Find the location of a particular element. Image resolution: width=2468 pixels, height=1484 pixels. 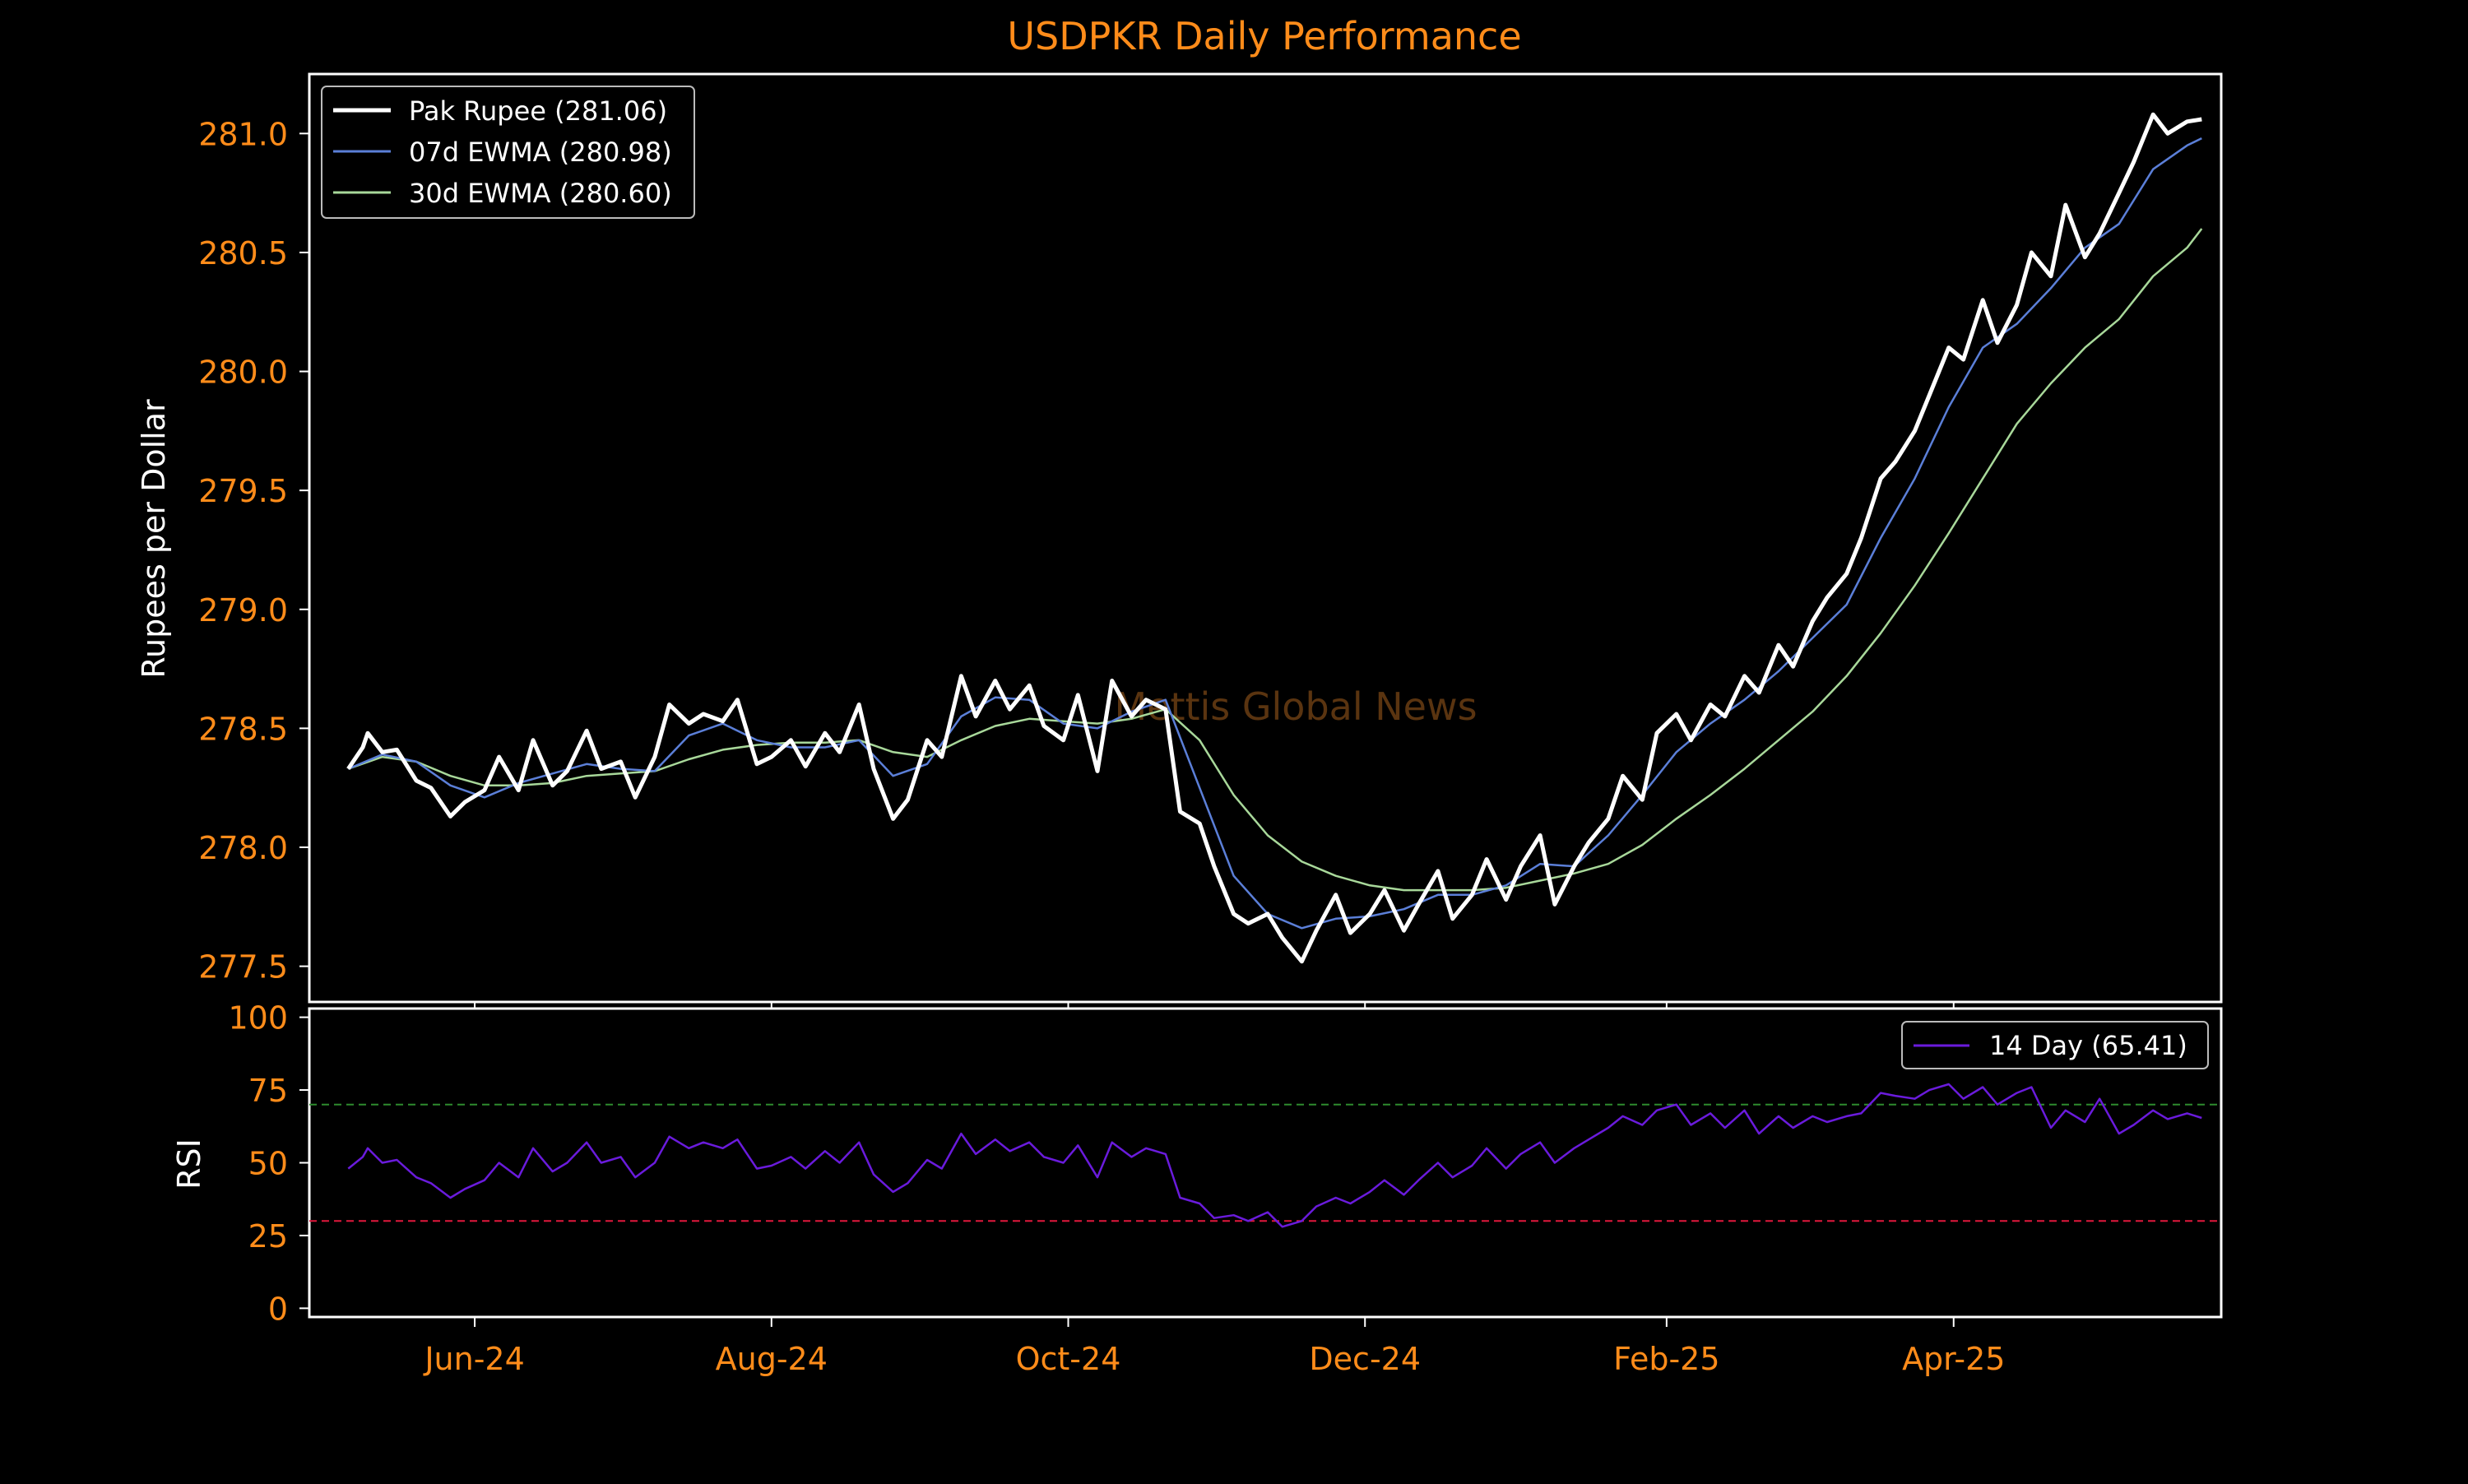

price-y-axis-ticks: 277.5 278.0 278.5 279.0 279.5 280.0 280.5 281.0 is located at coordinates (253, 550).